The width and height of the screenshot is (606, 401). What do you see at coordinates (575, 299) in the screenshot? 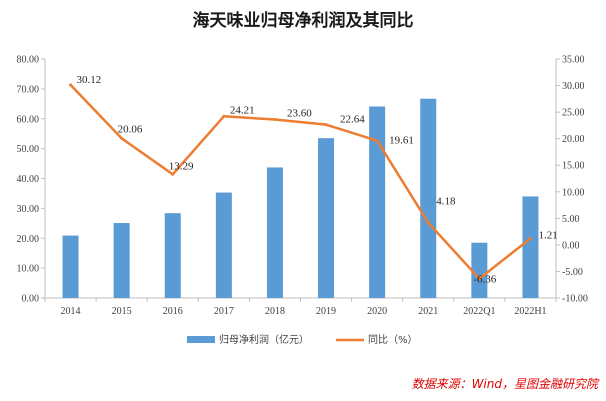
I see `right-axis-tick-label: -10.00` at bounding box center [575, 299].